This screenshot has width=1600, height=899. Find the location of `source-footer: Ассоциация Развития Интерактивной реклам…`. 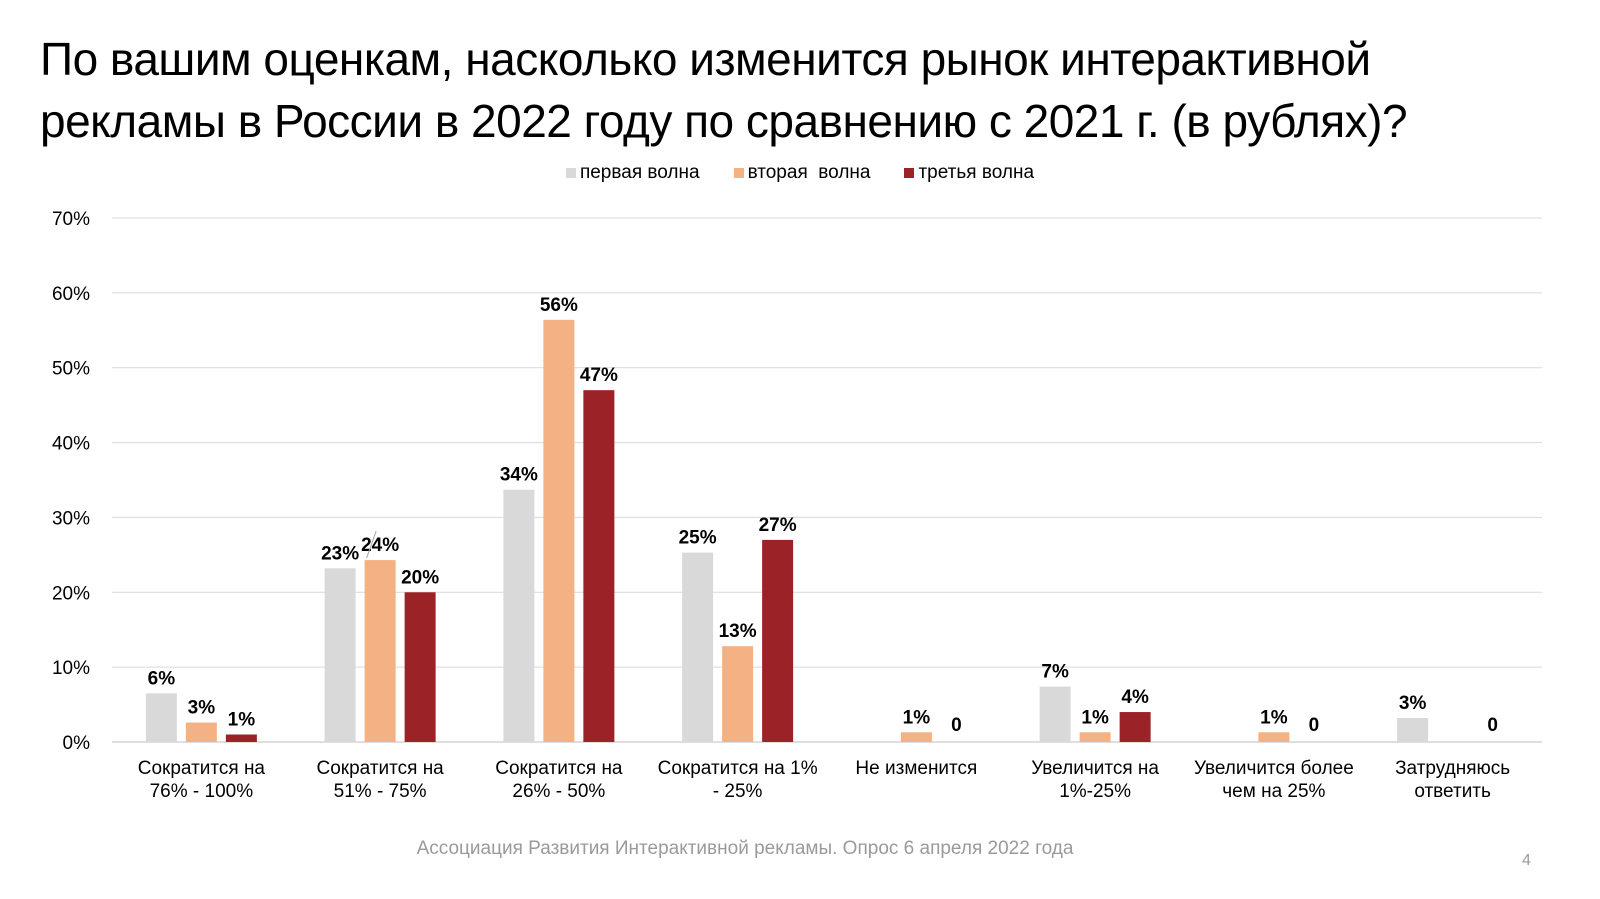

source-footer: Ассоциация Развития Интерактивной реклам… is located at coordinates (745, 848).